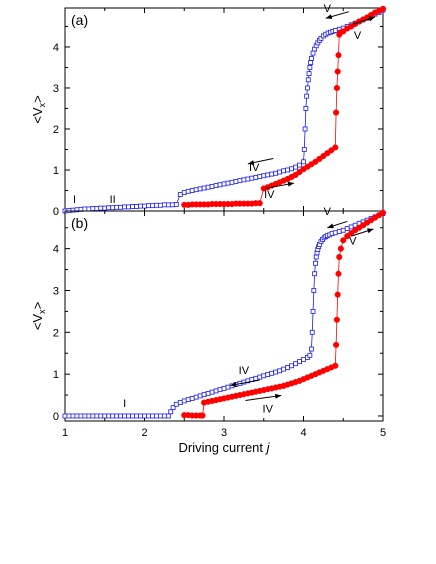 The width and height of the screenshot is (436, 564). What do you see at coordinates (56, 48) in the screenshot?
I see `y-tick-label: 4` at bounding box center [56, 48].